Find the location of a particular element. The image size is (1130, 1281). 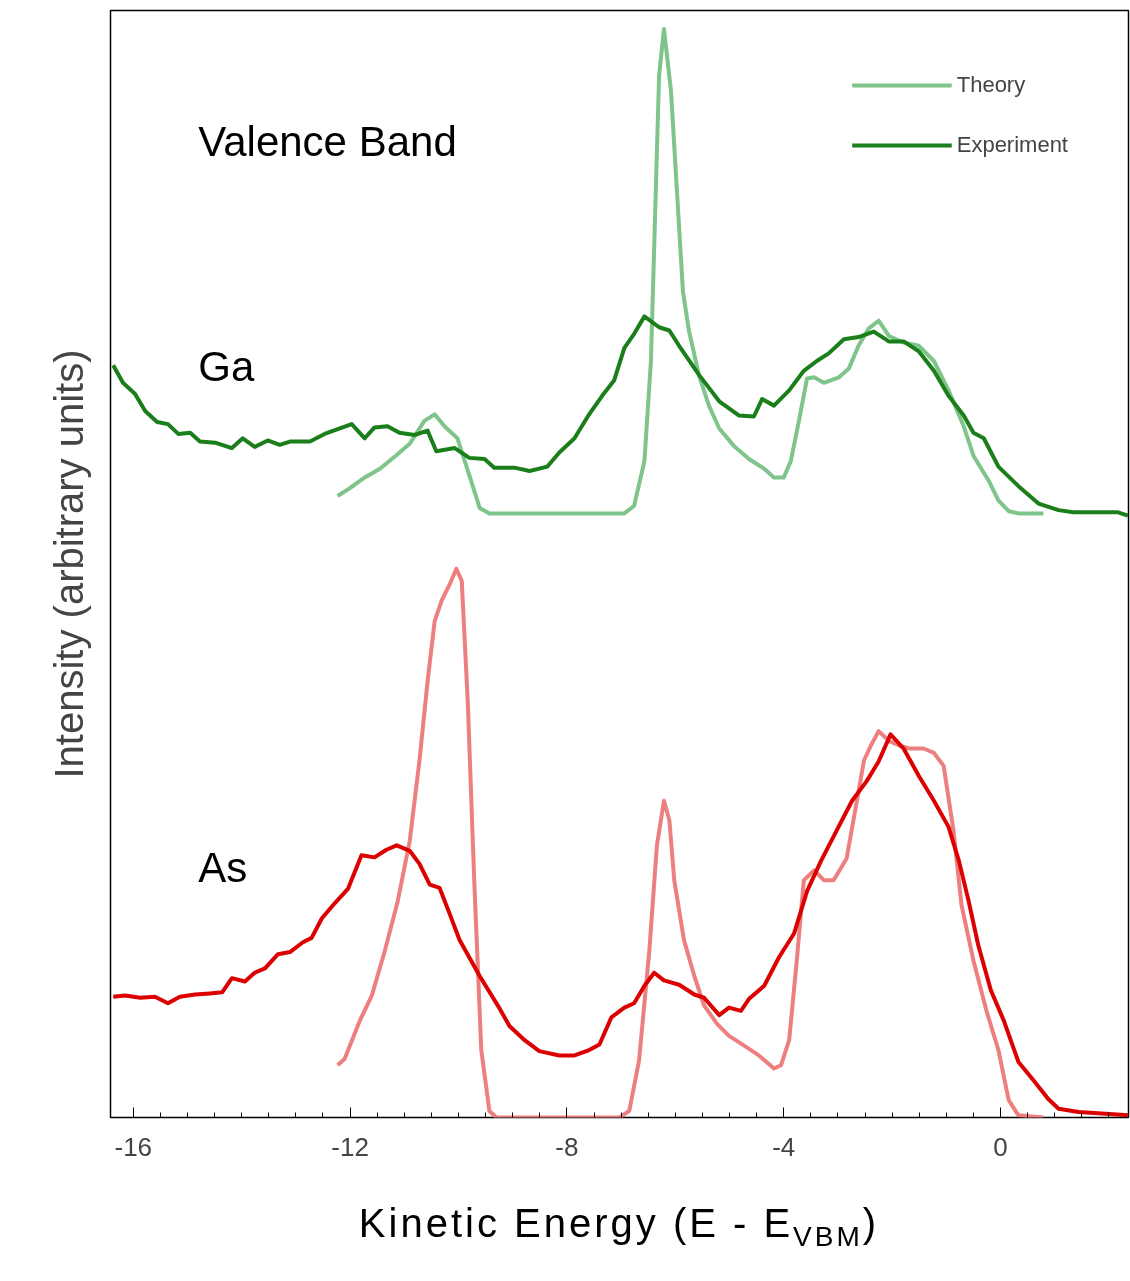

x-tick-label: 0 is located at coordinates (1000, 1146).